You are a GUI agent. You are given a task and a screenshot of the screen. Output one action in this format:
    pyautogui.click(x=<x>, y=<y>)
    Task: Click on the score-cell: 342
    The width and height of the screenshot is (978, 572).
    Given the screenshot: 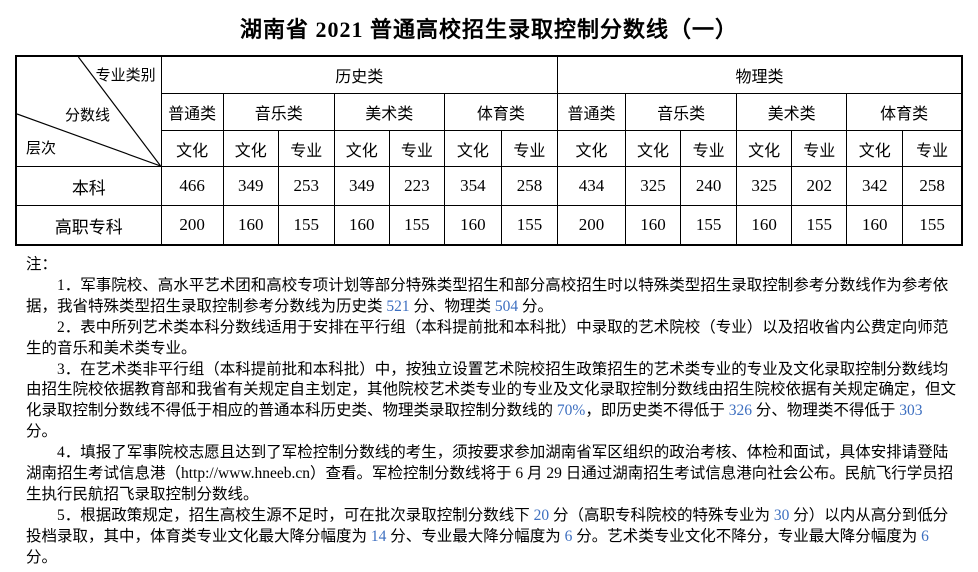 What is the action you would take?
    pyautogui.click(x=875, y=186)
    